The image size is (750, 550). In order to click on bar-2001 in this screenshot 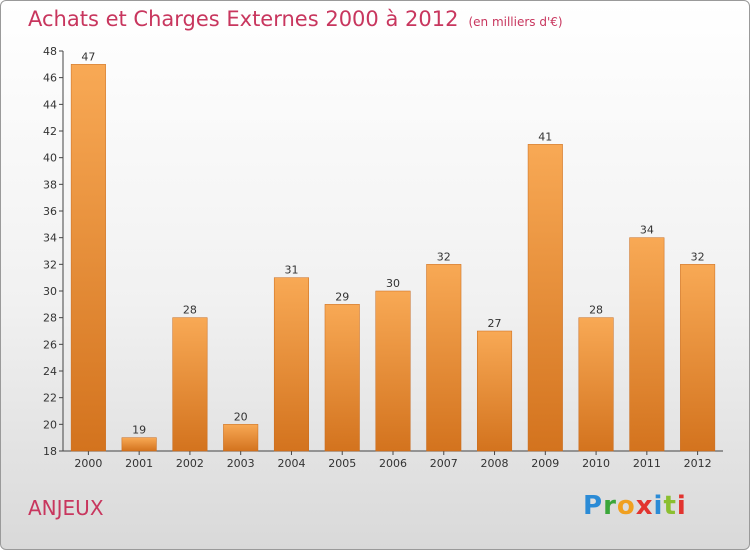, I will do `click(139, 444)`.